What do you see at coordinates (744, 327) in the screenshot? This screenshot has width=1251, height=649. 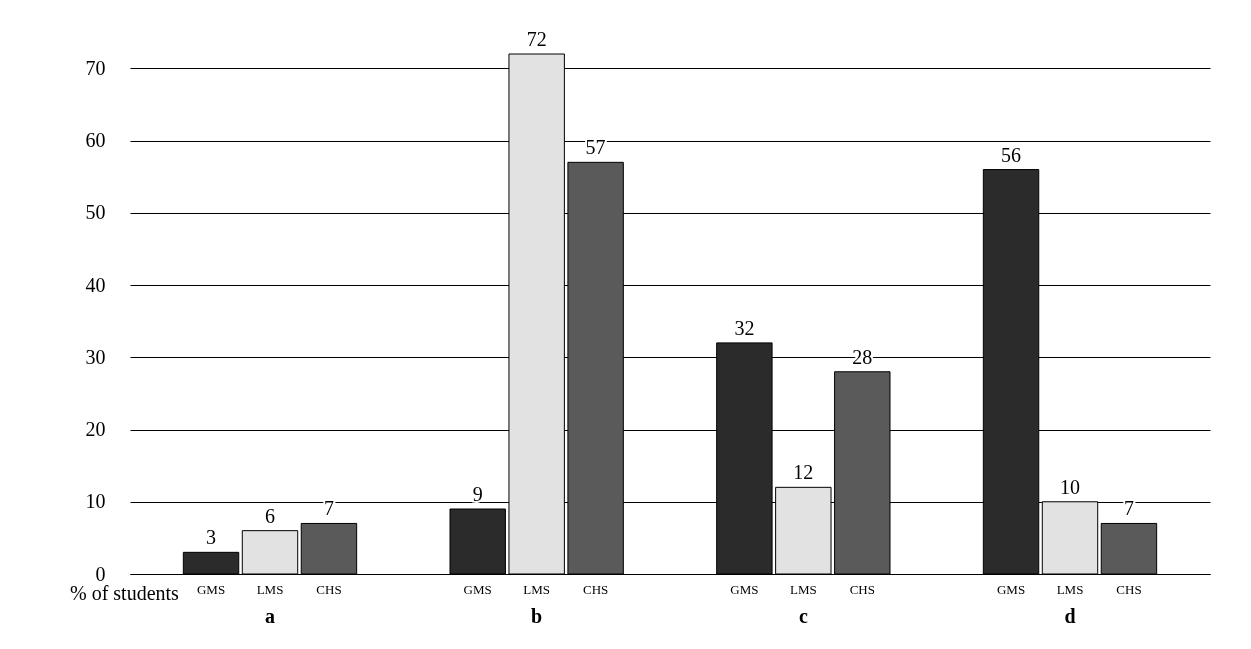 I see `data-label: 32` at bounding box center [744, 327].